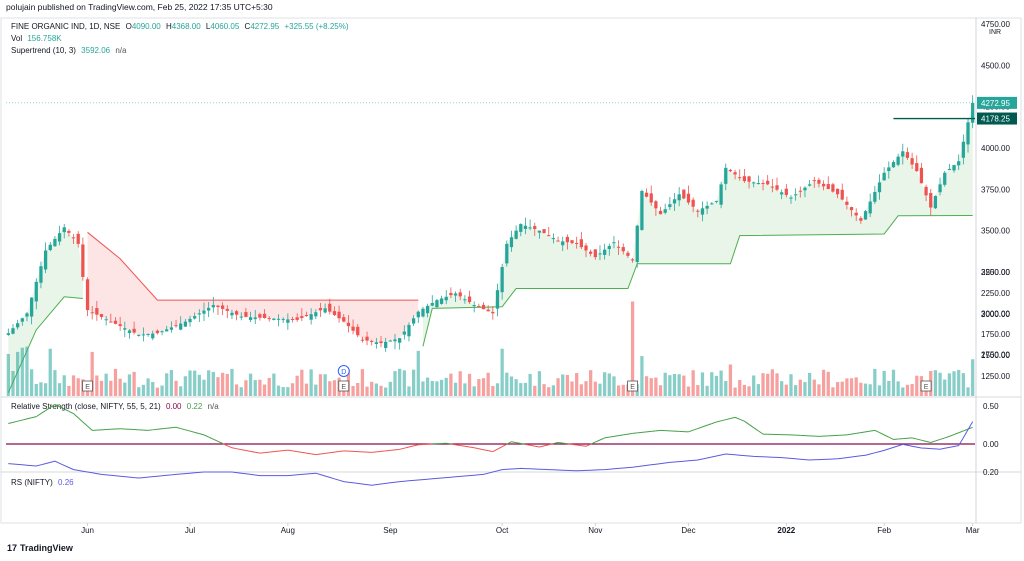  I want to click on time-tick-label: Jul, so click(190, 530).